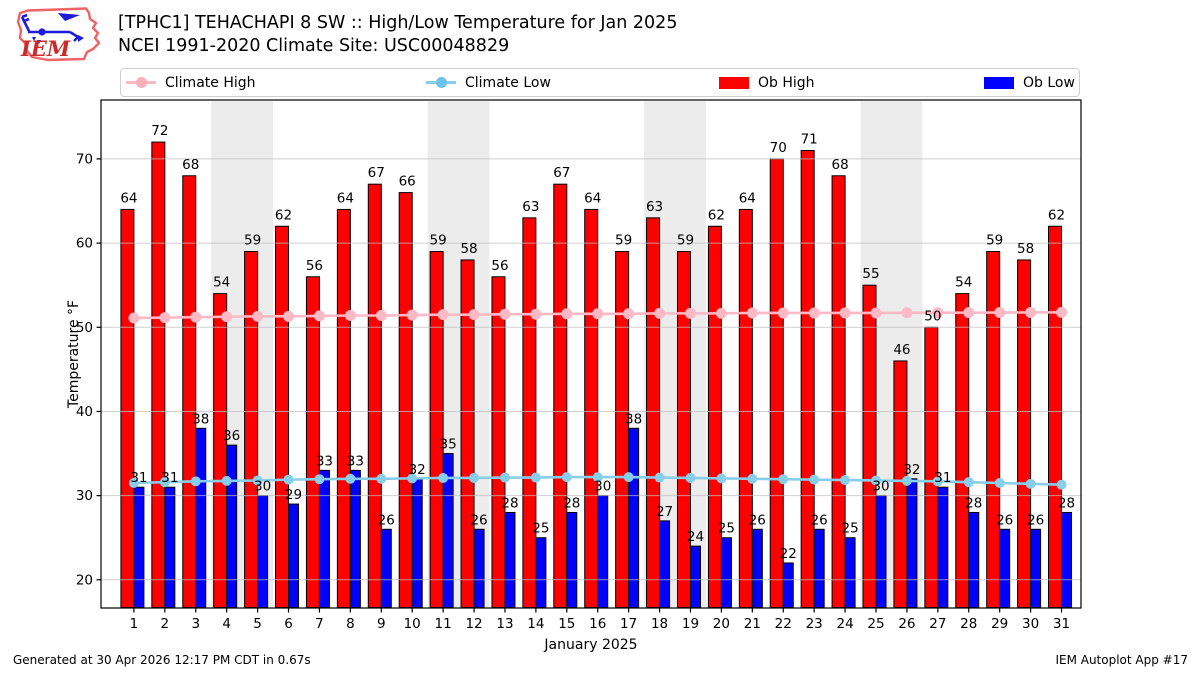 The height and width of the screenshot is (675, 1200). What do you see at coordinates (767, 82) in the screenshot?
I see `legend-item-ob-high: Ob High` at bounding box center [767, 82].